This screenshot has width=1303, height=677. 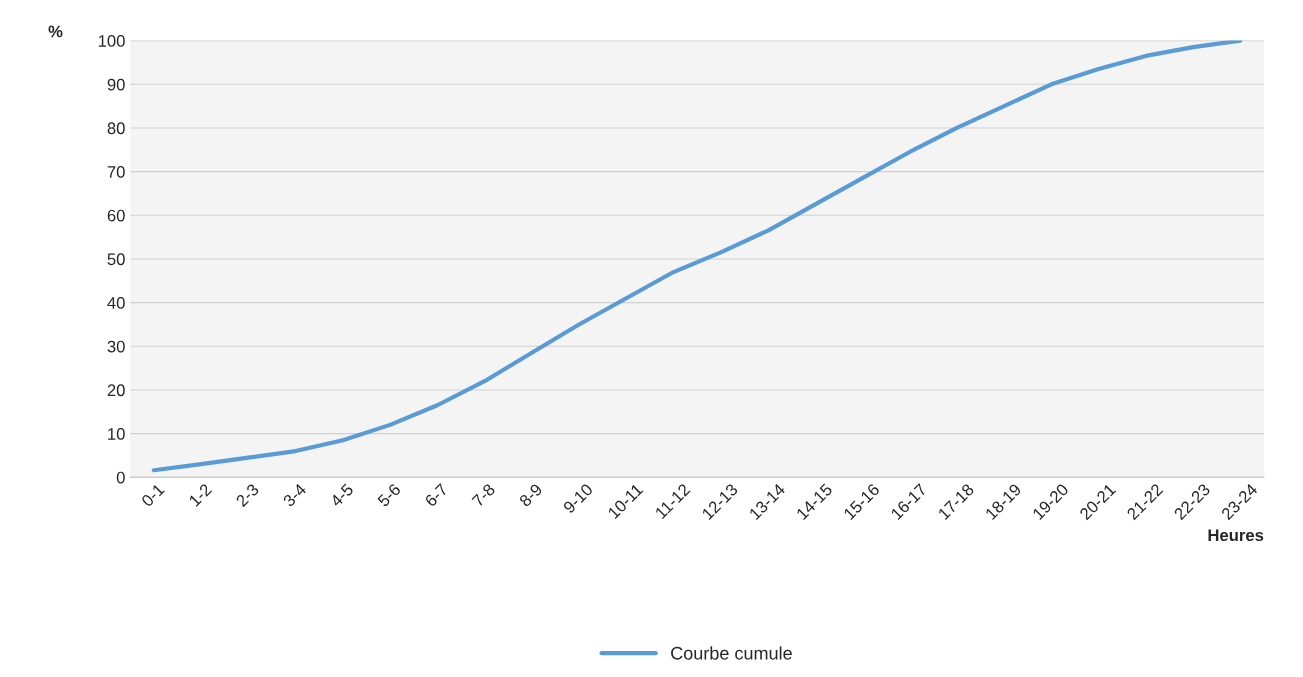 What do you see at coordinates (731, 653) in the screenshot?
I see `legend-label: Courbe cumule` at bounding box center [731, 653].